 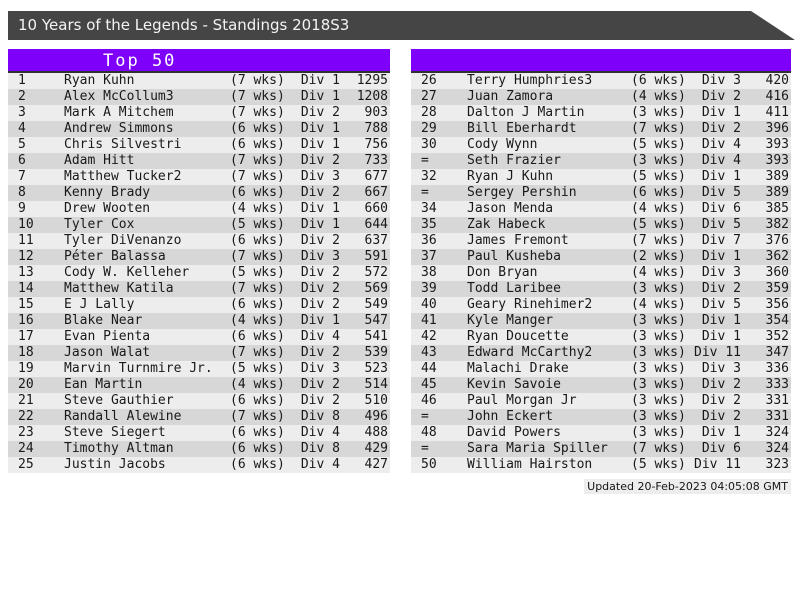 What do you see at coordinates (429, 304) in the screenshot?
I see `rank-cell: 40` at bounding box center [429, 304].